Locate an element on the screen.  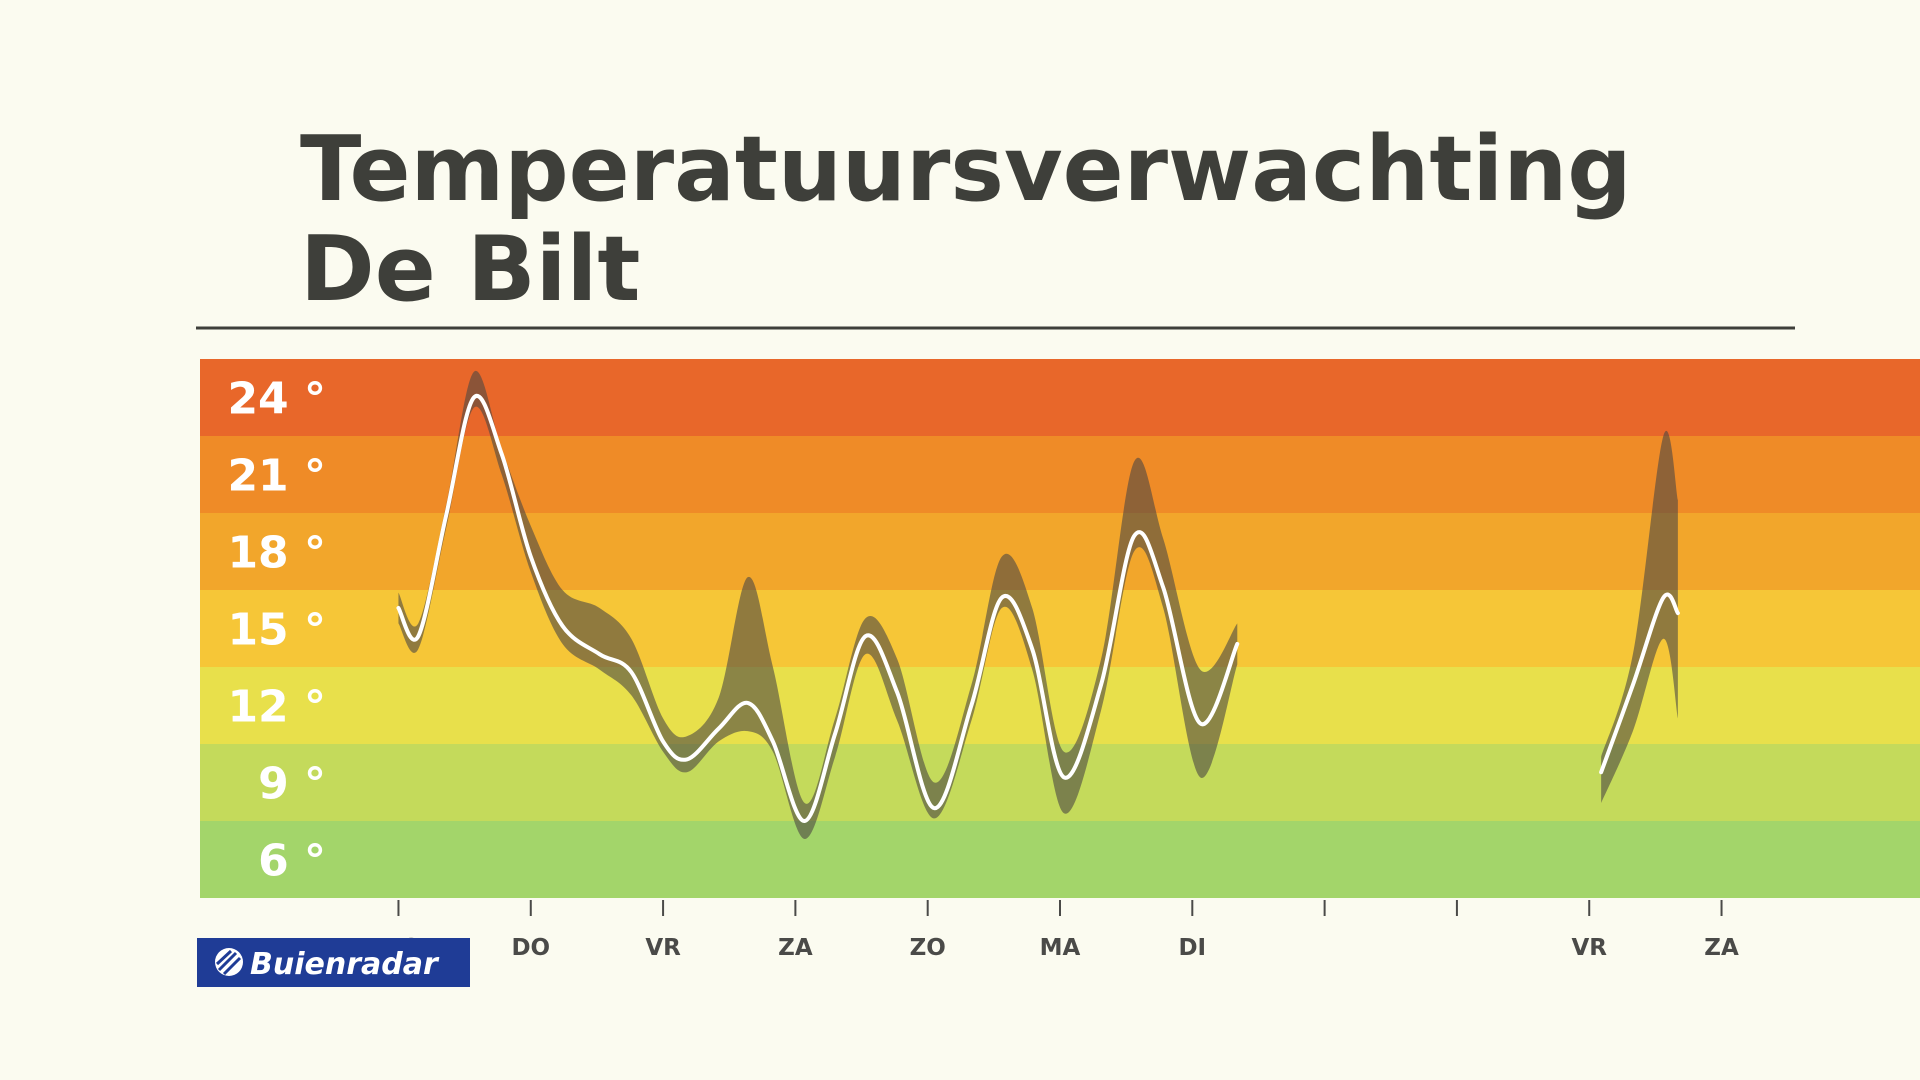
y-tick-label: 18 ° is located at coordinates (276, 553).